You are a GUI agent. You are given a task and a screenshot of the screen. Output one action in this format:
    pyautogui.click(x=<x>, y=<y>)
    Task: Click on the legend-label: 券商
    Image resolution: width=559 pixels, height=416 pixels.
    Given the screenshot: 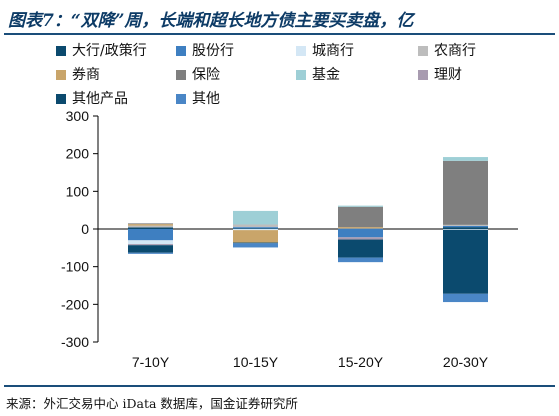 What is the action you would take?
    pyautogui.click(x=86, y=75)
    